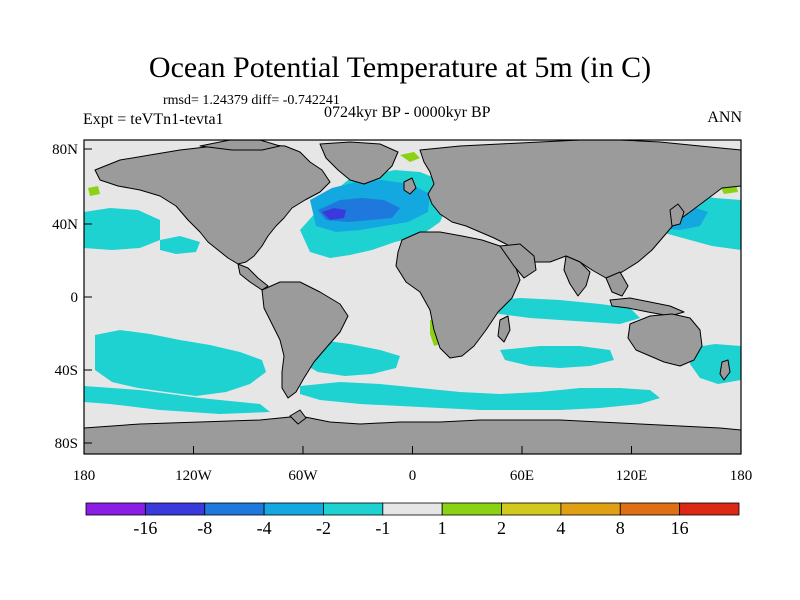 This screenshot has height=600, width=800. Describe the element at coordinates (177, 400) in the screenshot. I see `southwest-pacific-cooling` at that location.